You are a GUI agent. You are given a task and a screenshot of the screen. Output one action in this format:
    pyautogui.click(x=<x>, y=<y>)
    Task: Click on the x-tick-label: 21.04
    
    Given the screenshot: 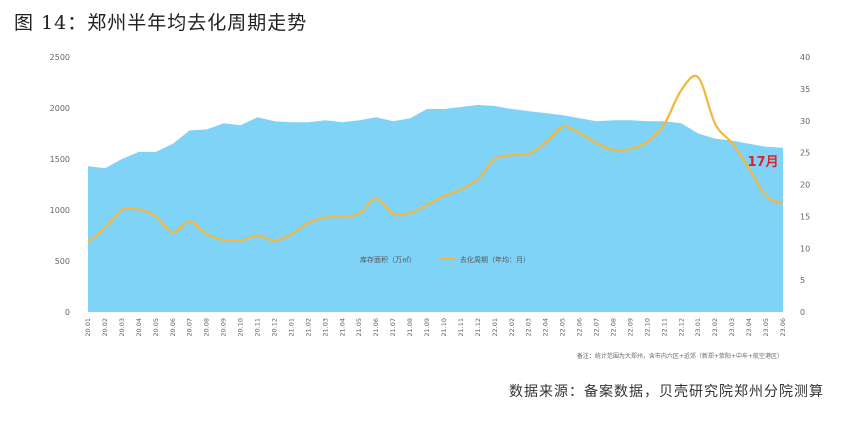 What is the action you would take?
    pyautogui.click(x=342, y=327)
    